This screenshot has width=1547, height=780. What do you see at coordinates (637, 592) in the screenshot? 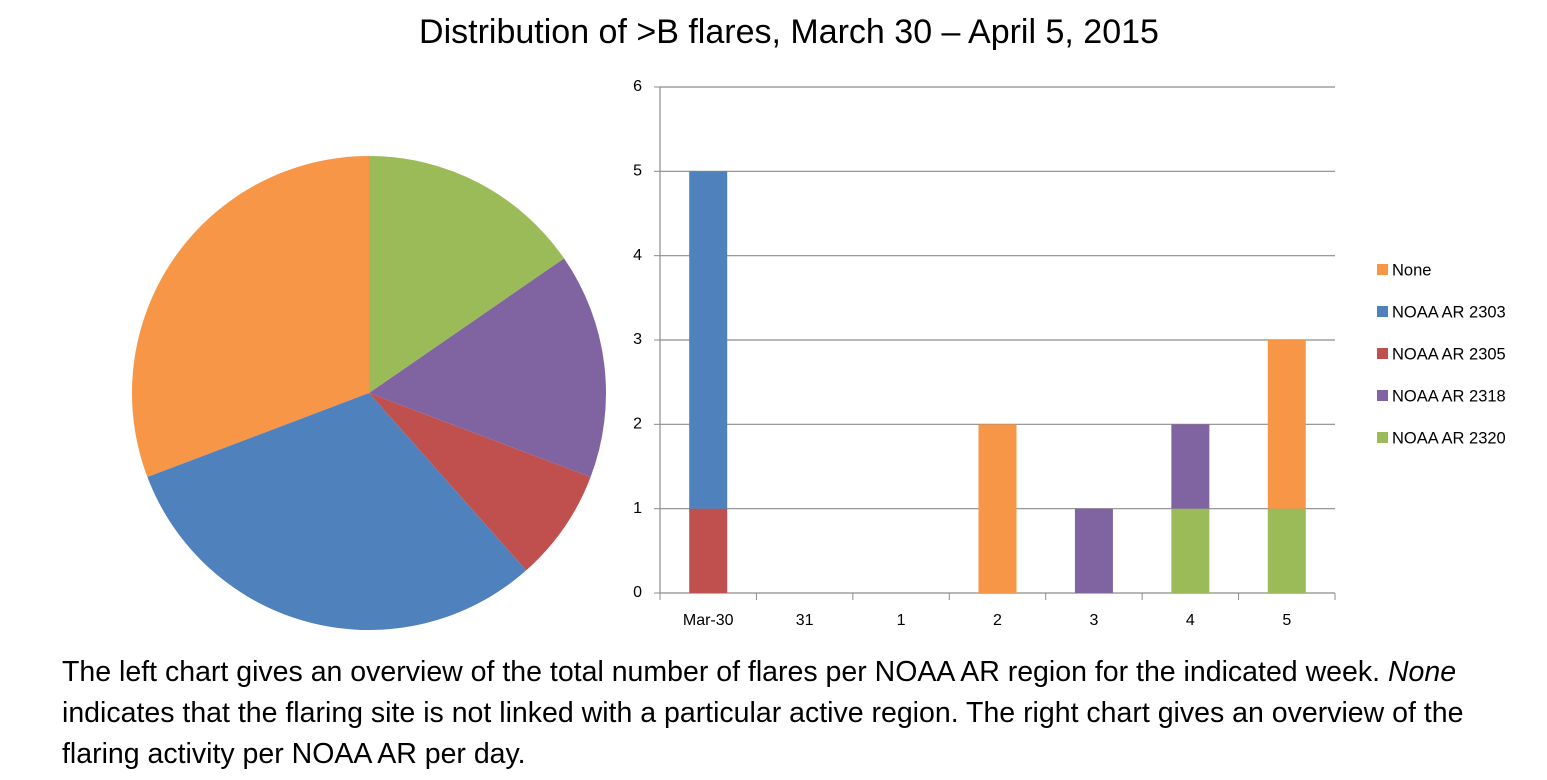
I see `y-tick-label: 0` at bounding box center [637, 592].